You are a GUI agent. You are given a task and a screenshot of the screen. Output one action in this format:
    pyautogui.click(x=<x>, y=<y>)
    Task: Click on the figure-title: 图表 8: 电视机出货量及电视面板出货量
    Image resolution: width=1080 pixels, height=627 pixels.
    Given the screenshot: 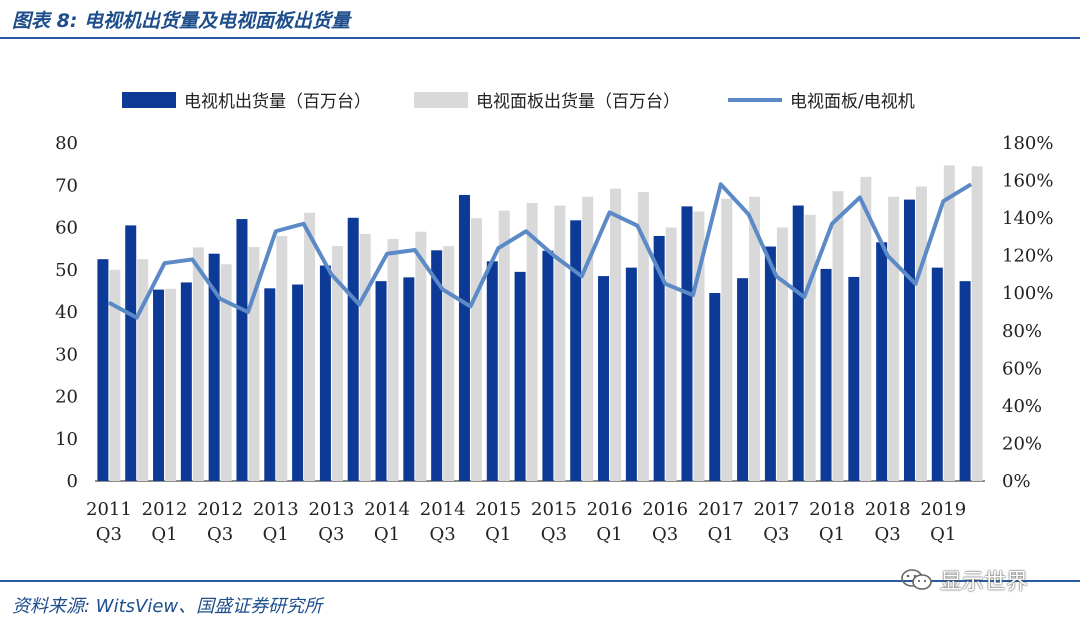 What is the action you would take?
    pyautogui.click(x=181, y=21)
    